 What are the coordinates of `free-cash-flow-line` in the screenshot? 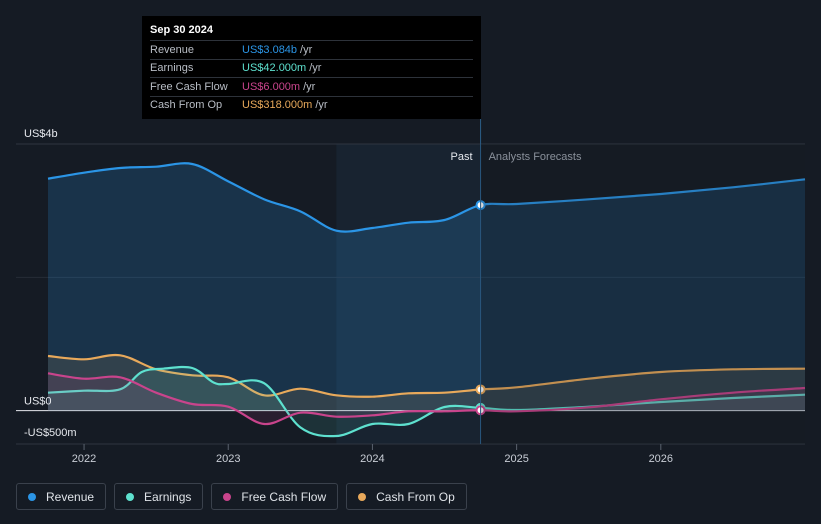 It's located at (426, 399).